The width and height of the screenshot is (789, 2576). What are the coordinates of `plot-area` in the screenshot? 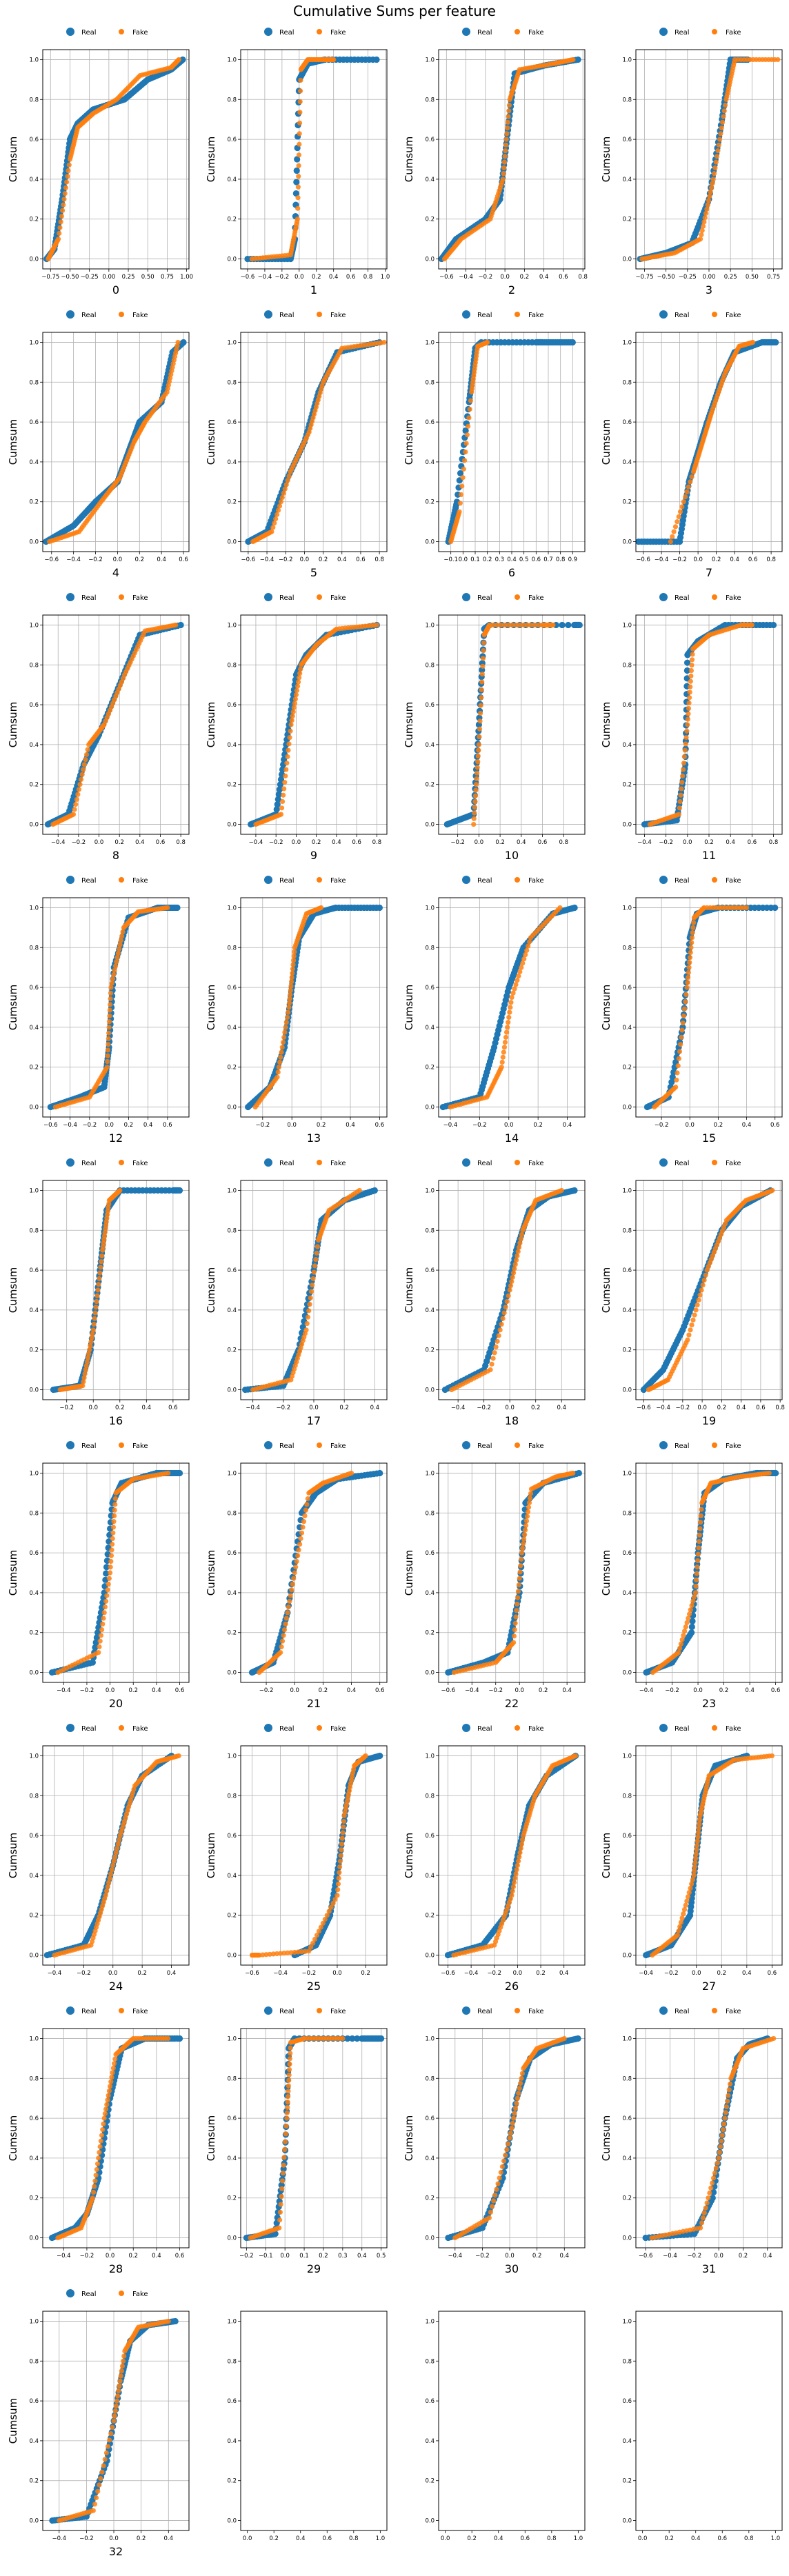 It's located at (709, 442).